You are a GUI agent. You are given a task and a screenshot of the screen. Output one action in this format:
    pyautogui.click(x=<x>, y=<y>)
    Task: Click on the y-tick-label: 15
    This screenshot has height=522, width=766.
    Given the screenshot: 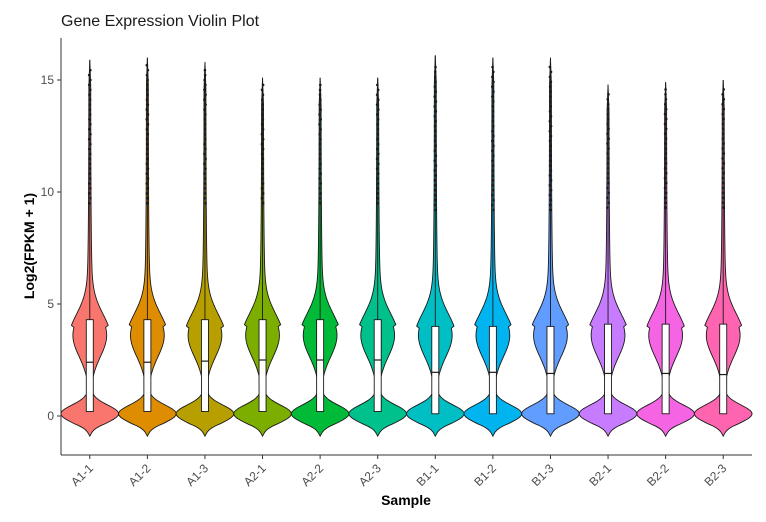 What is the action you would take?
    pyautogui.click(x=48, y=80)
    